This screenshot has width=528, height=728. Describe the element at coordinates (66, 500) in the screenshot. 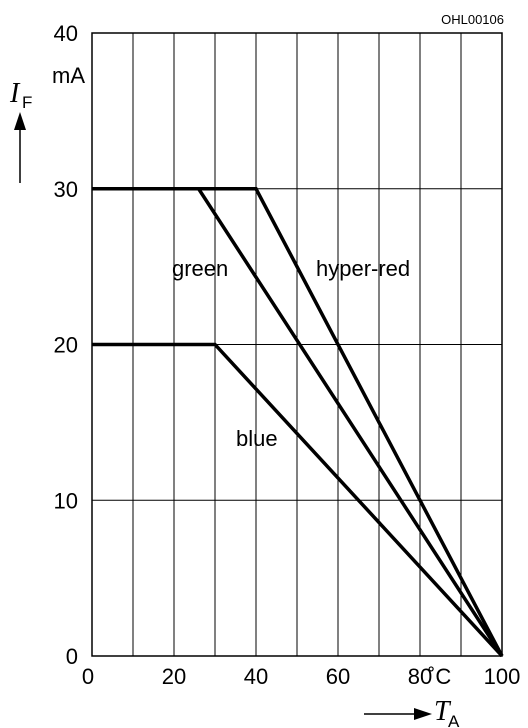

I see `y-tick-label: 10` at that location.